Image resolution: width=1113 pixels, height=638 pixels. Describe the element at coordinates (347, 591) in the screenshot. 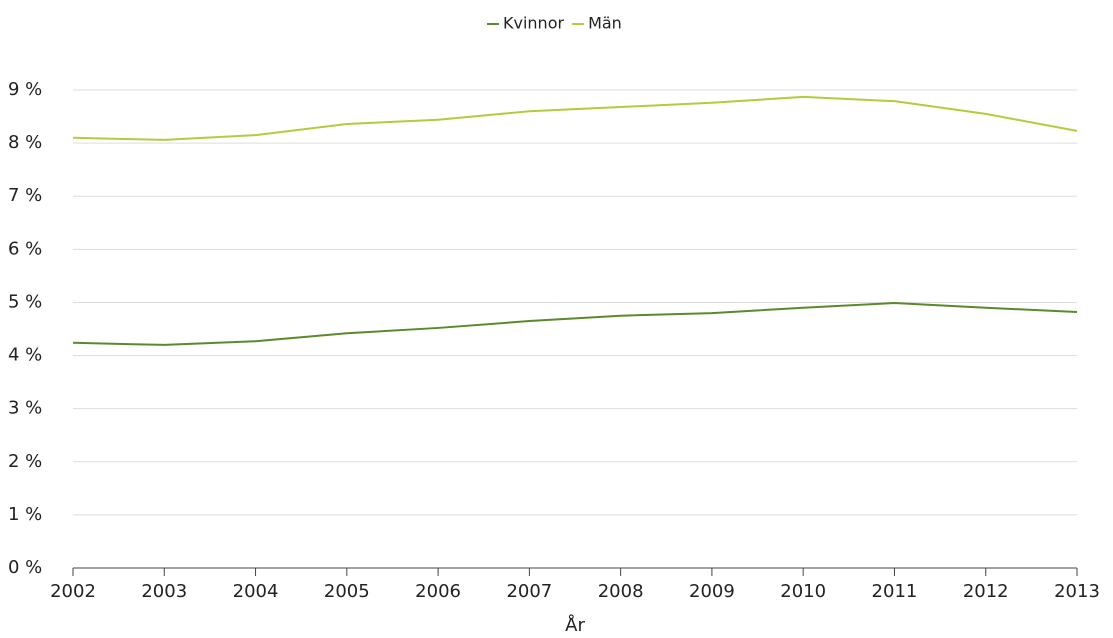

I see `x-tick-label: 2005` at that location.